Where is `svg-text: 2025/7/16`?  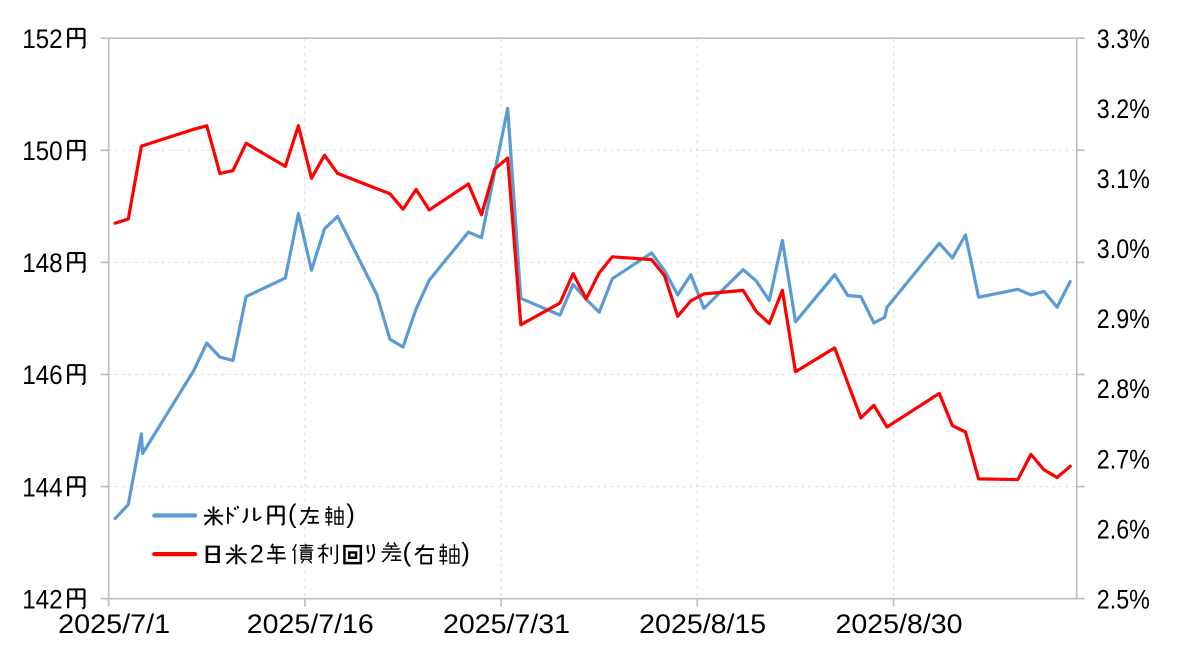 svg-text: 2025/7/16 is located at coordinates (310, 624).